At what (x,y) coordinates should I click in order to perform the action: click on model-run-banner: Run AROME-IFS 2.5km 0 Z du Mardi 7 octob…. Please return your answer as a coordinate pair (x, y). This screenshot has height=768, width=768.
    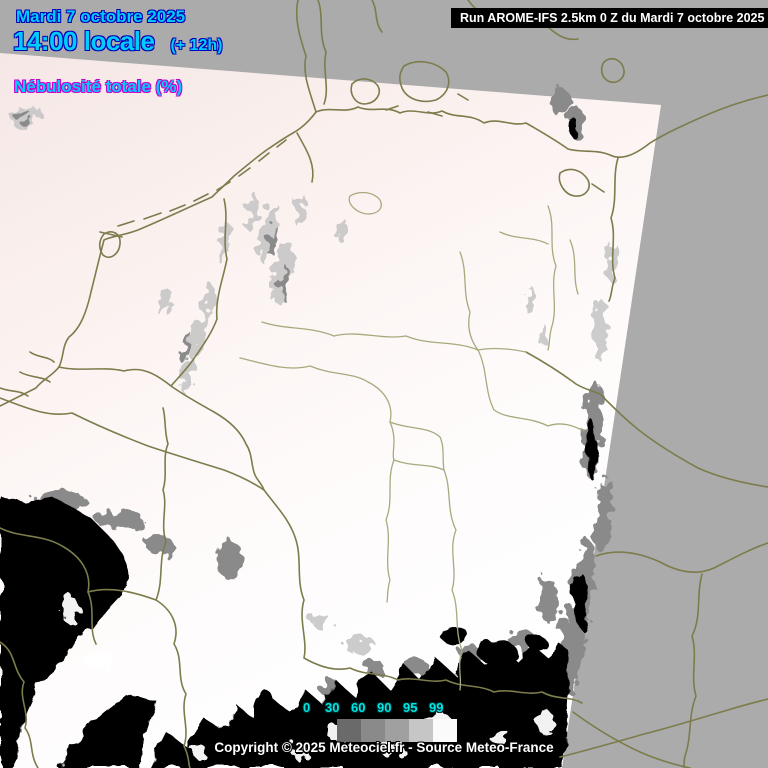
    Looking at the image, I should click on (609, 18).